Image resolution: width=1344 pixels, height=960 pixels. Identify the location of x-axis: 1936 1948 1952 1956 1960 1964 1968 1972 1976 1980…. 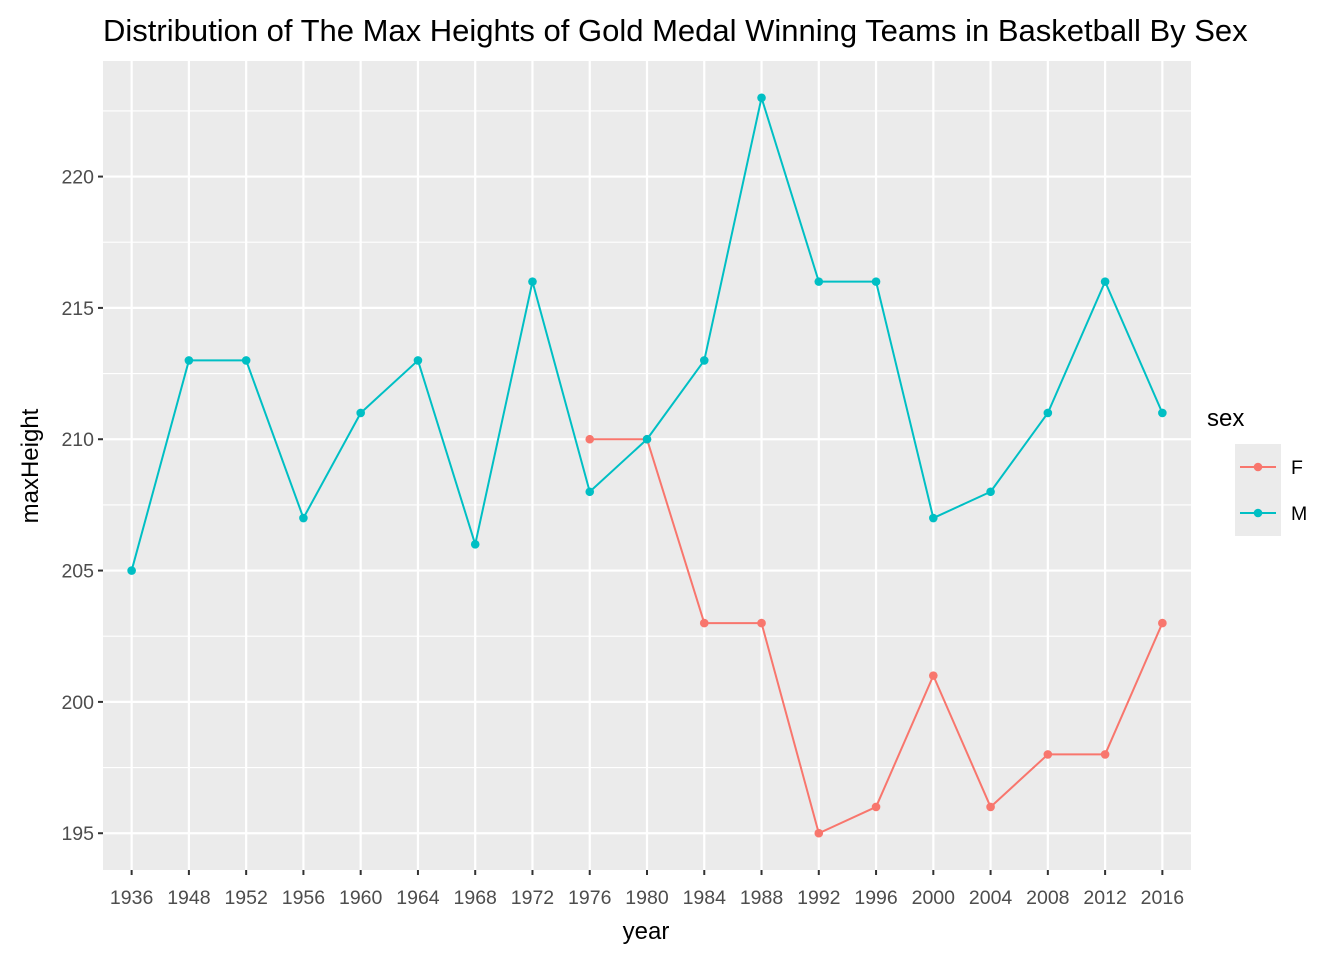
(647, 889).